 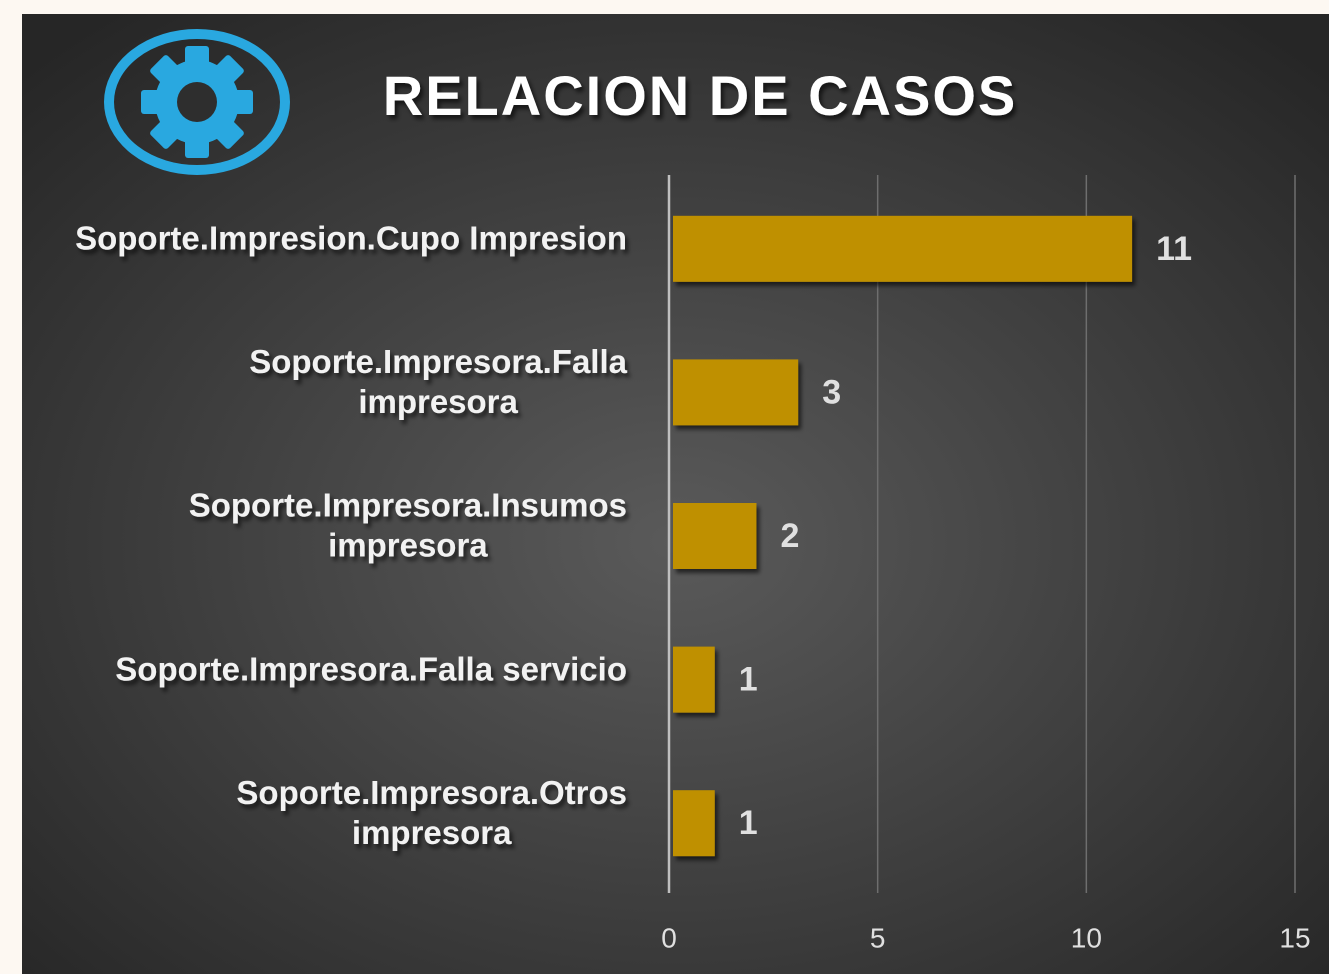 I want to click on y-tick-label: Soporte.Impresora.Otros, so click(x=431, y=792).